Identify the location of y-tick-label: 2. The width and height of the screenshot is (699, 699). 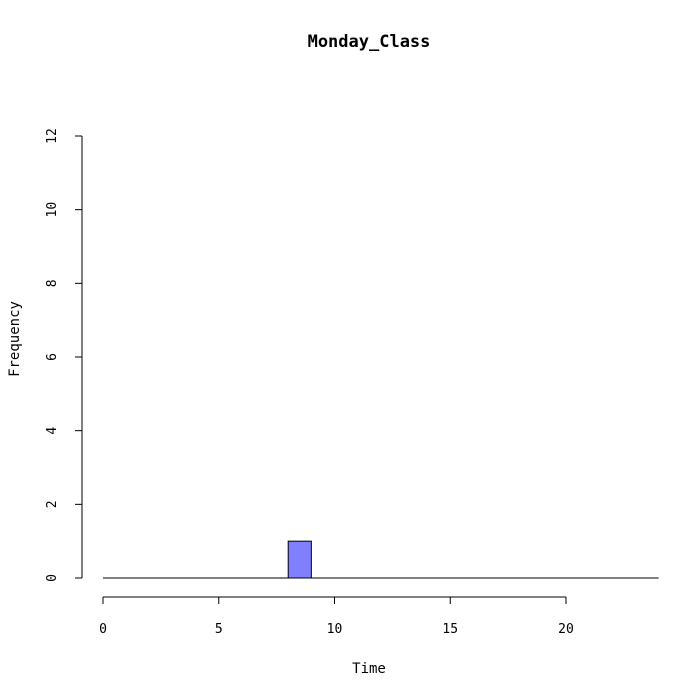
(52, 504).